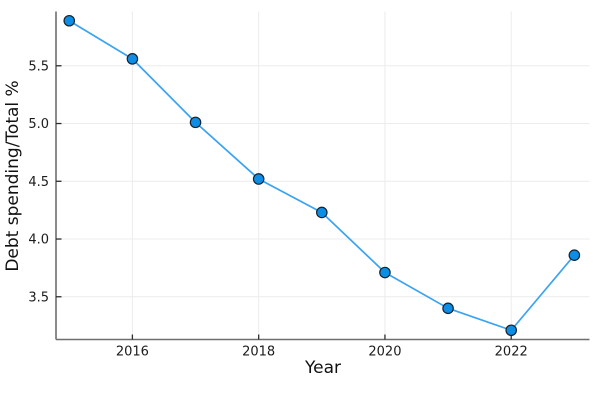 The height and width of the screenshot is (400, 600). I want to click on y-tick-label: 3.5, so click(38, 297).